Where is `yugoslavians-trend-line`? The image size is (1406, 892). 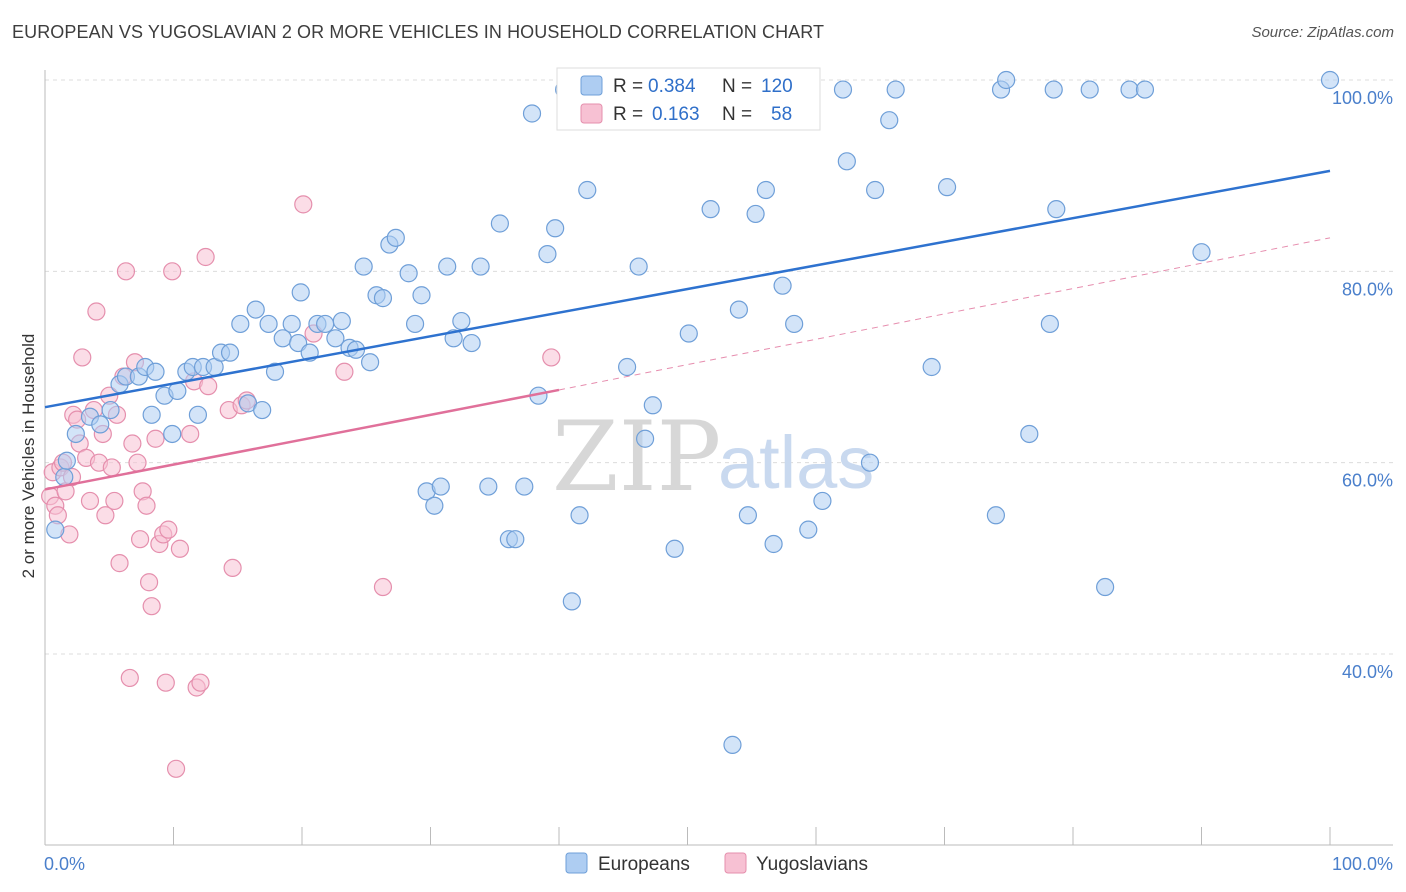
yugoslavians-trend-line is located at coordinates (944, 314).